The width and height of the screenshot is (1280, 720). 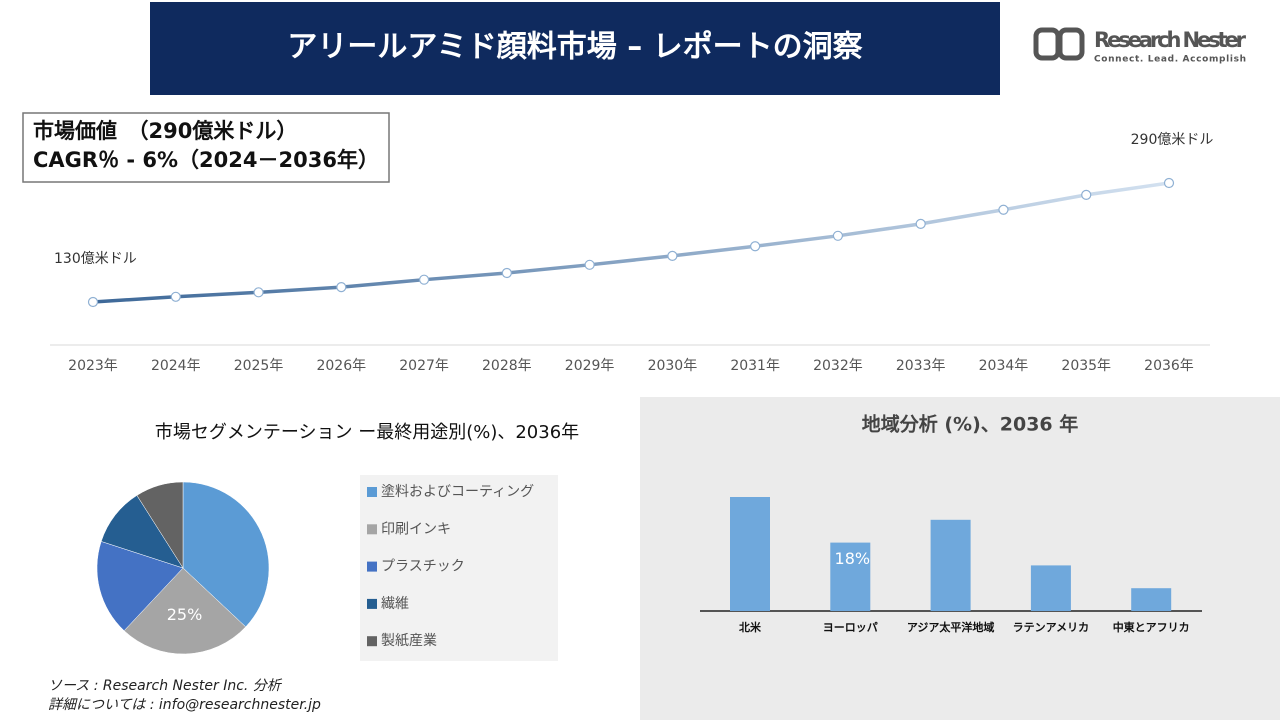 I want to click on data-label: 18%, so click(x=853, y=558).